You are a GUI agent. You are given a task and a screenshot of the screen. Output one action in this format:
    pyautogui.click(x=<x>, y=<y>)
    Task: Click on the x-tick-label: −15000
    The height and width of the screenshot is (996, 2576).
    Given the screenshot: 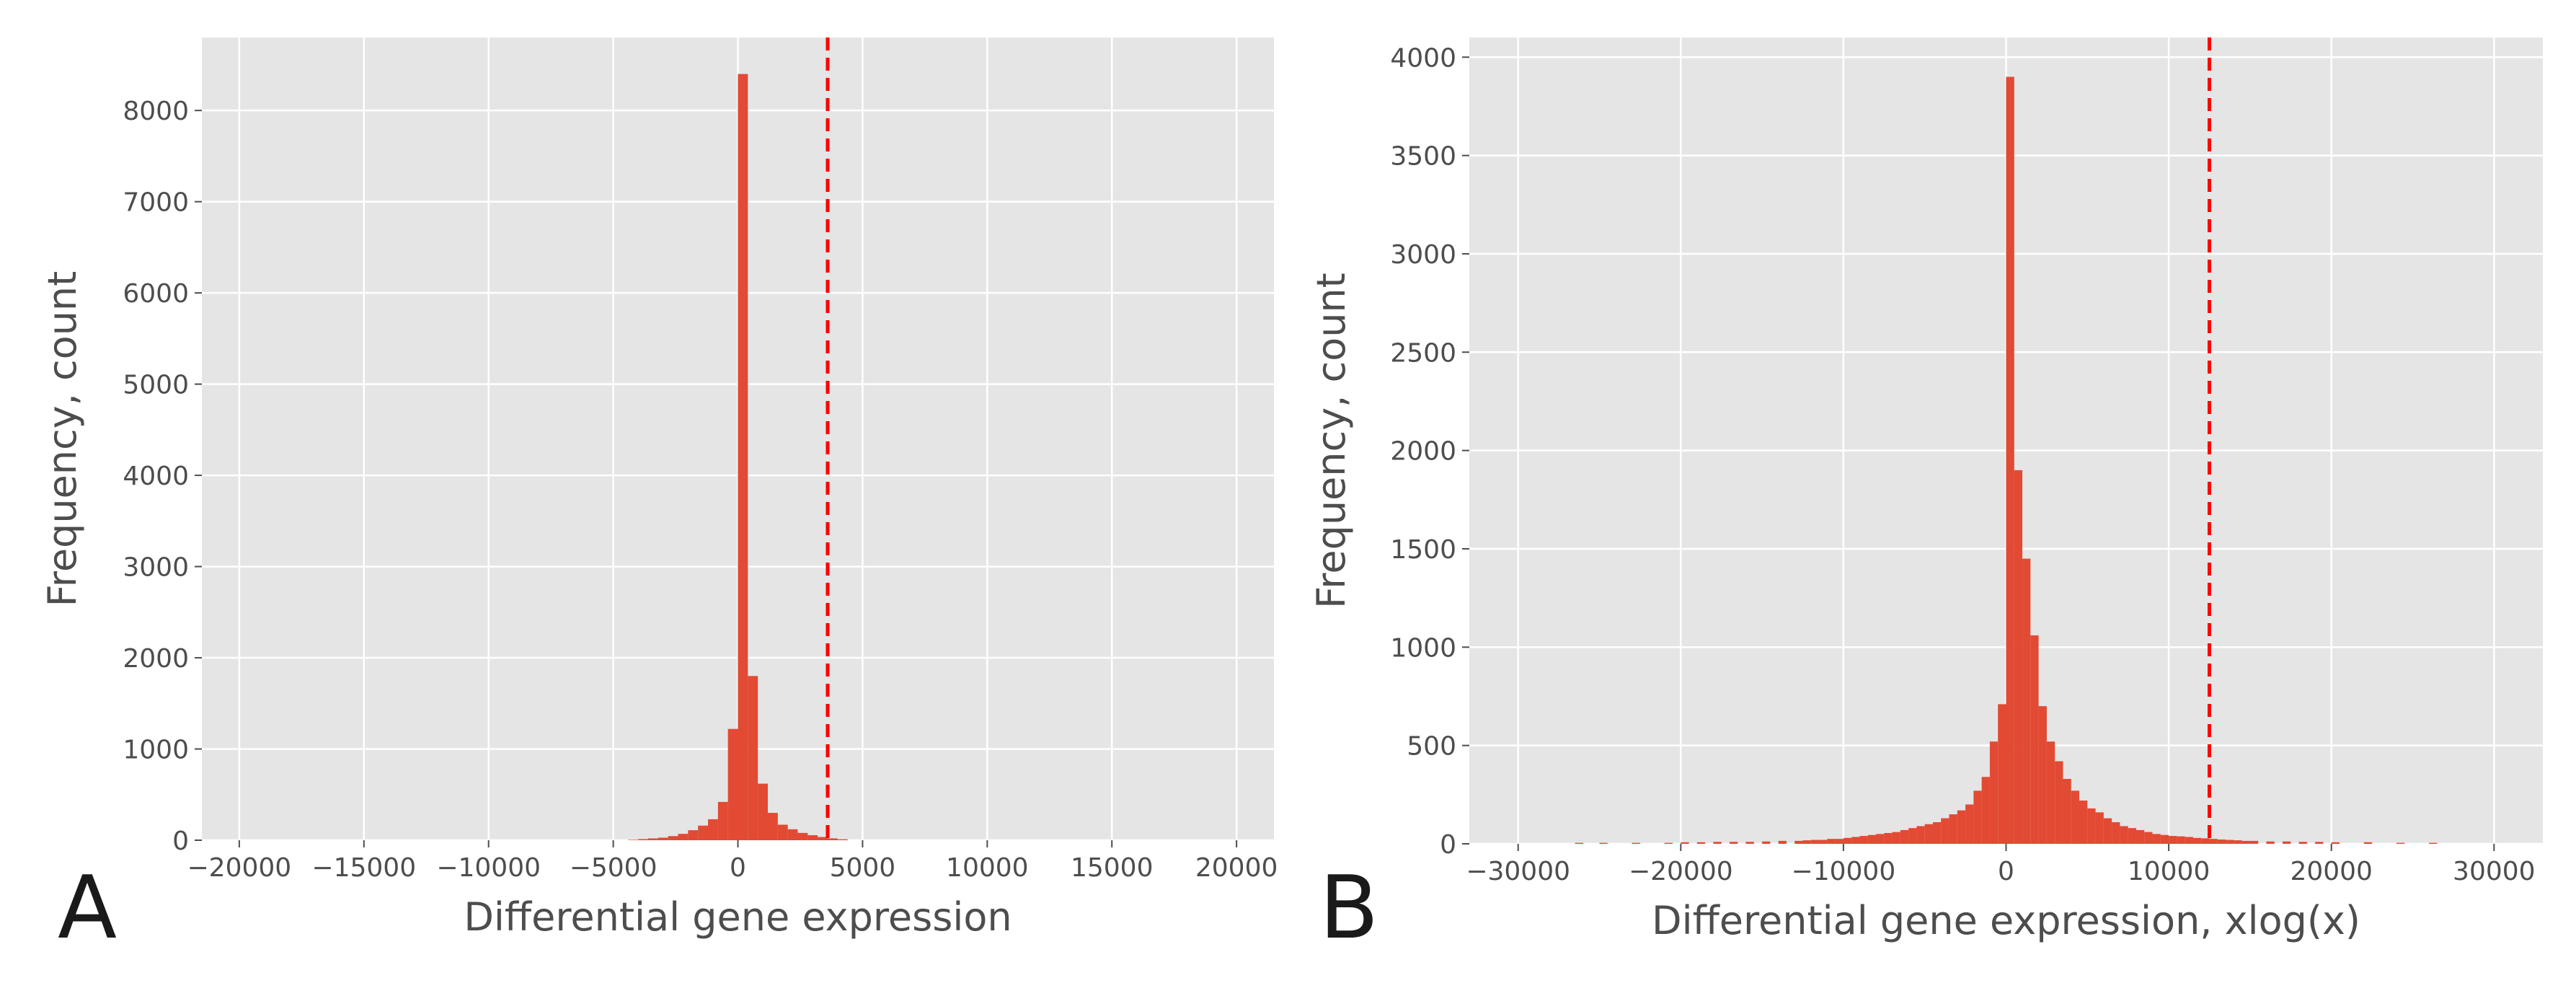 What is the action you would take?
    pyautogui.click(x=363, y=868)
    